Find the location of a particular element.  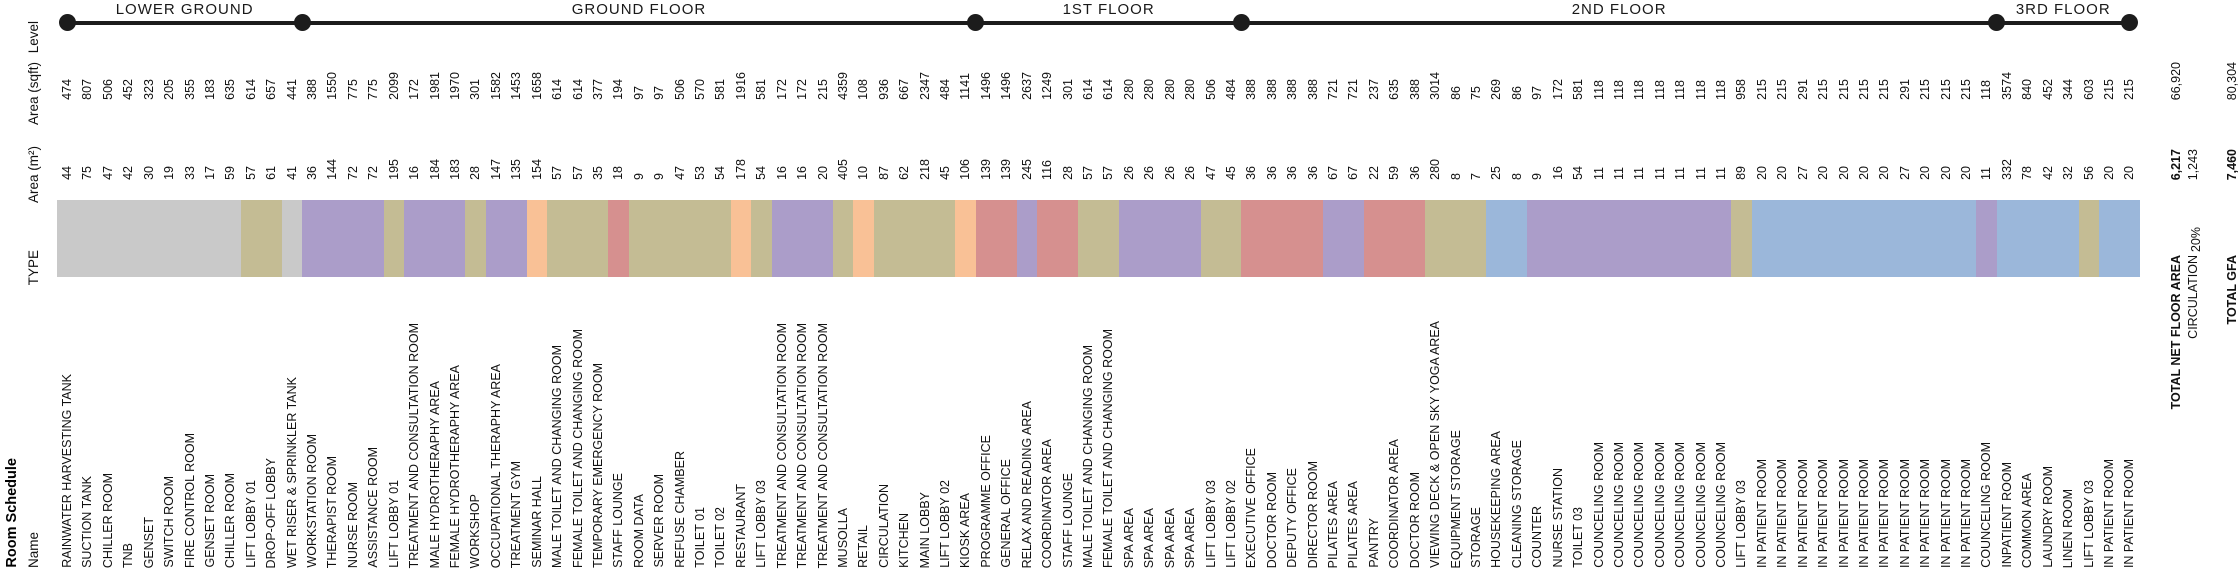

room-area-m2: 59 is located at coordinates (230, 173).